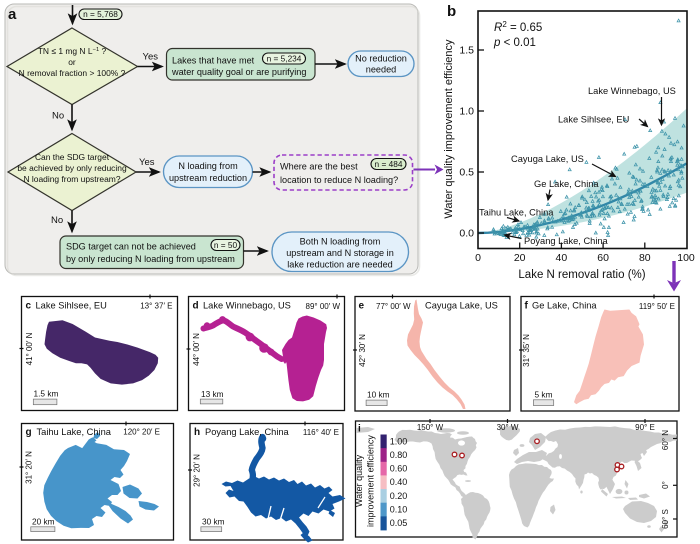 The width and height of the screenshot is (700, 544). What do you see at coordinates (378, 395) in the screenshot?
I see `svg-text: 10 km` at bounding box center [378, 395].